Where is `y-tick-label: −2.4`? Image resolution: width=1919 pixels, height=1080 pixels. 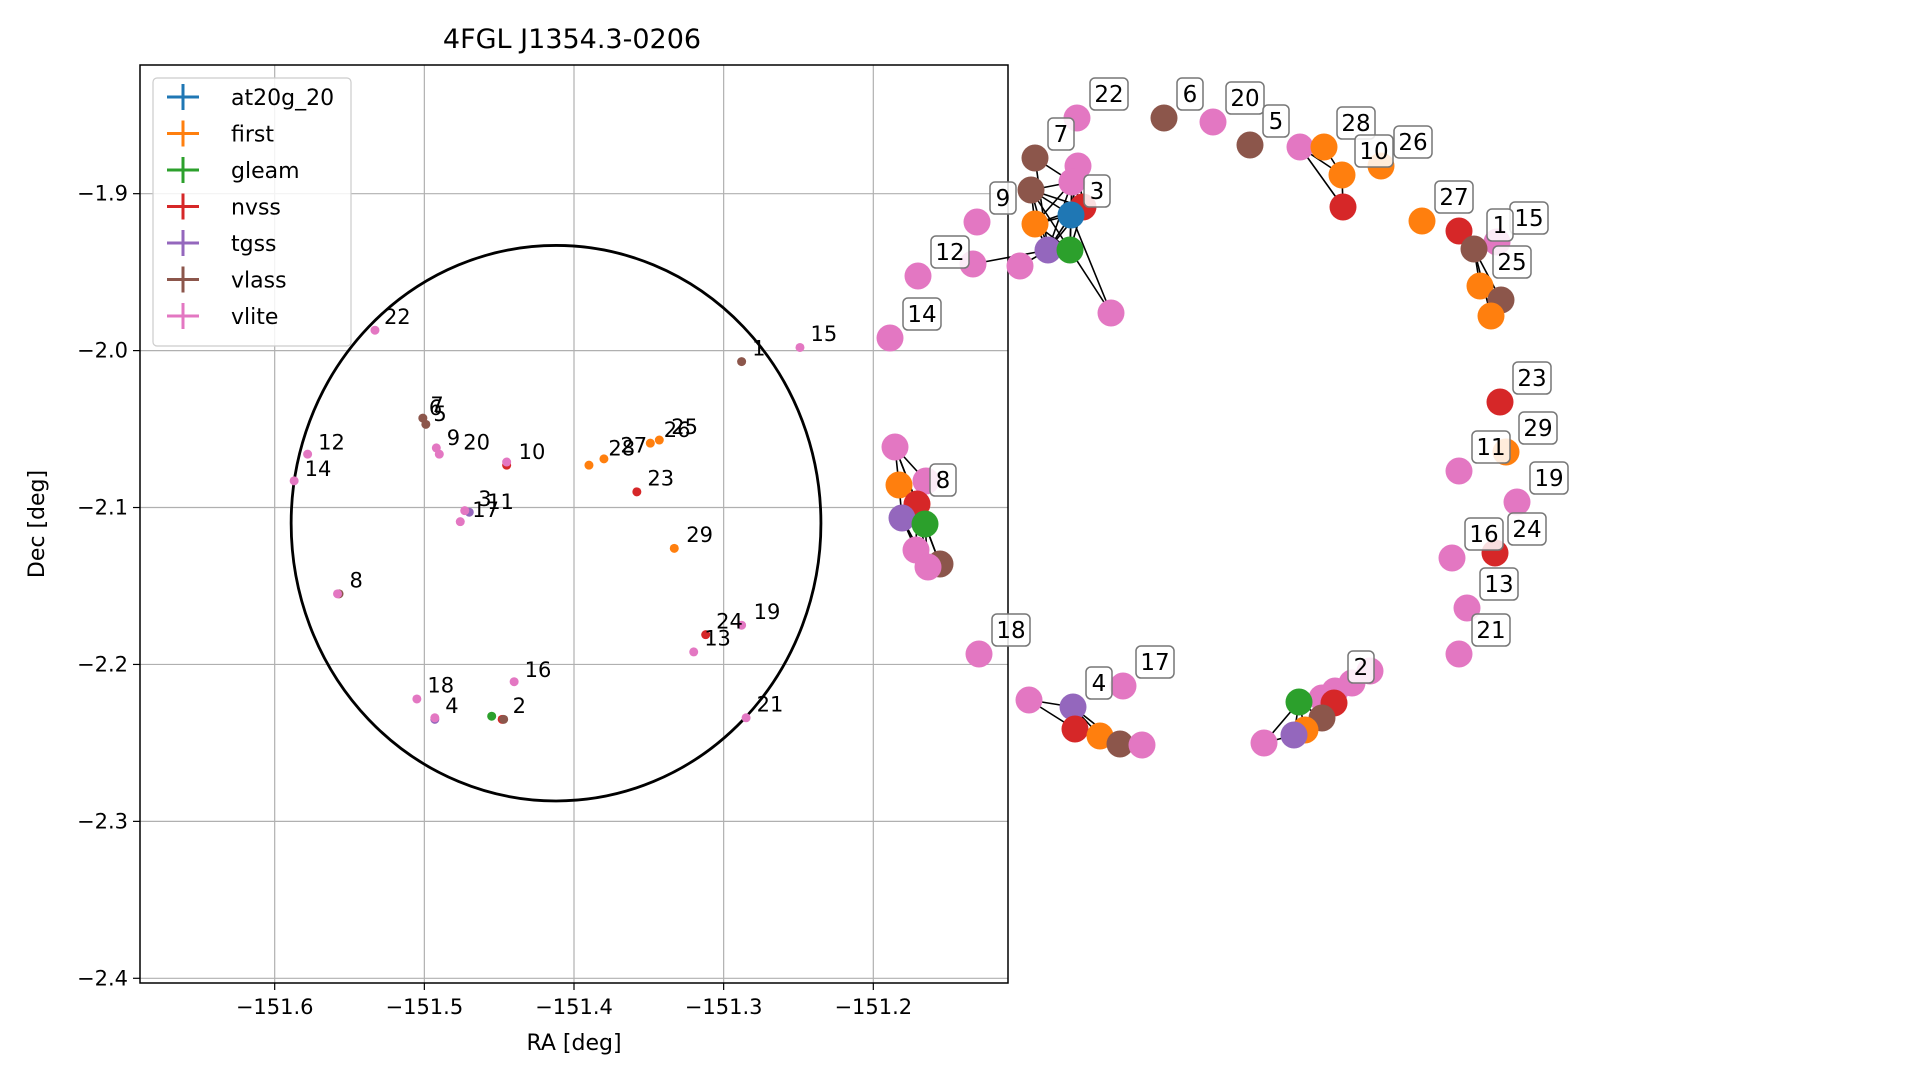 y-tick-label: −2.4 is located at coordinates (102, 978).